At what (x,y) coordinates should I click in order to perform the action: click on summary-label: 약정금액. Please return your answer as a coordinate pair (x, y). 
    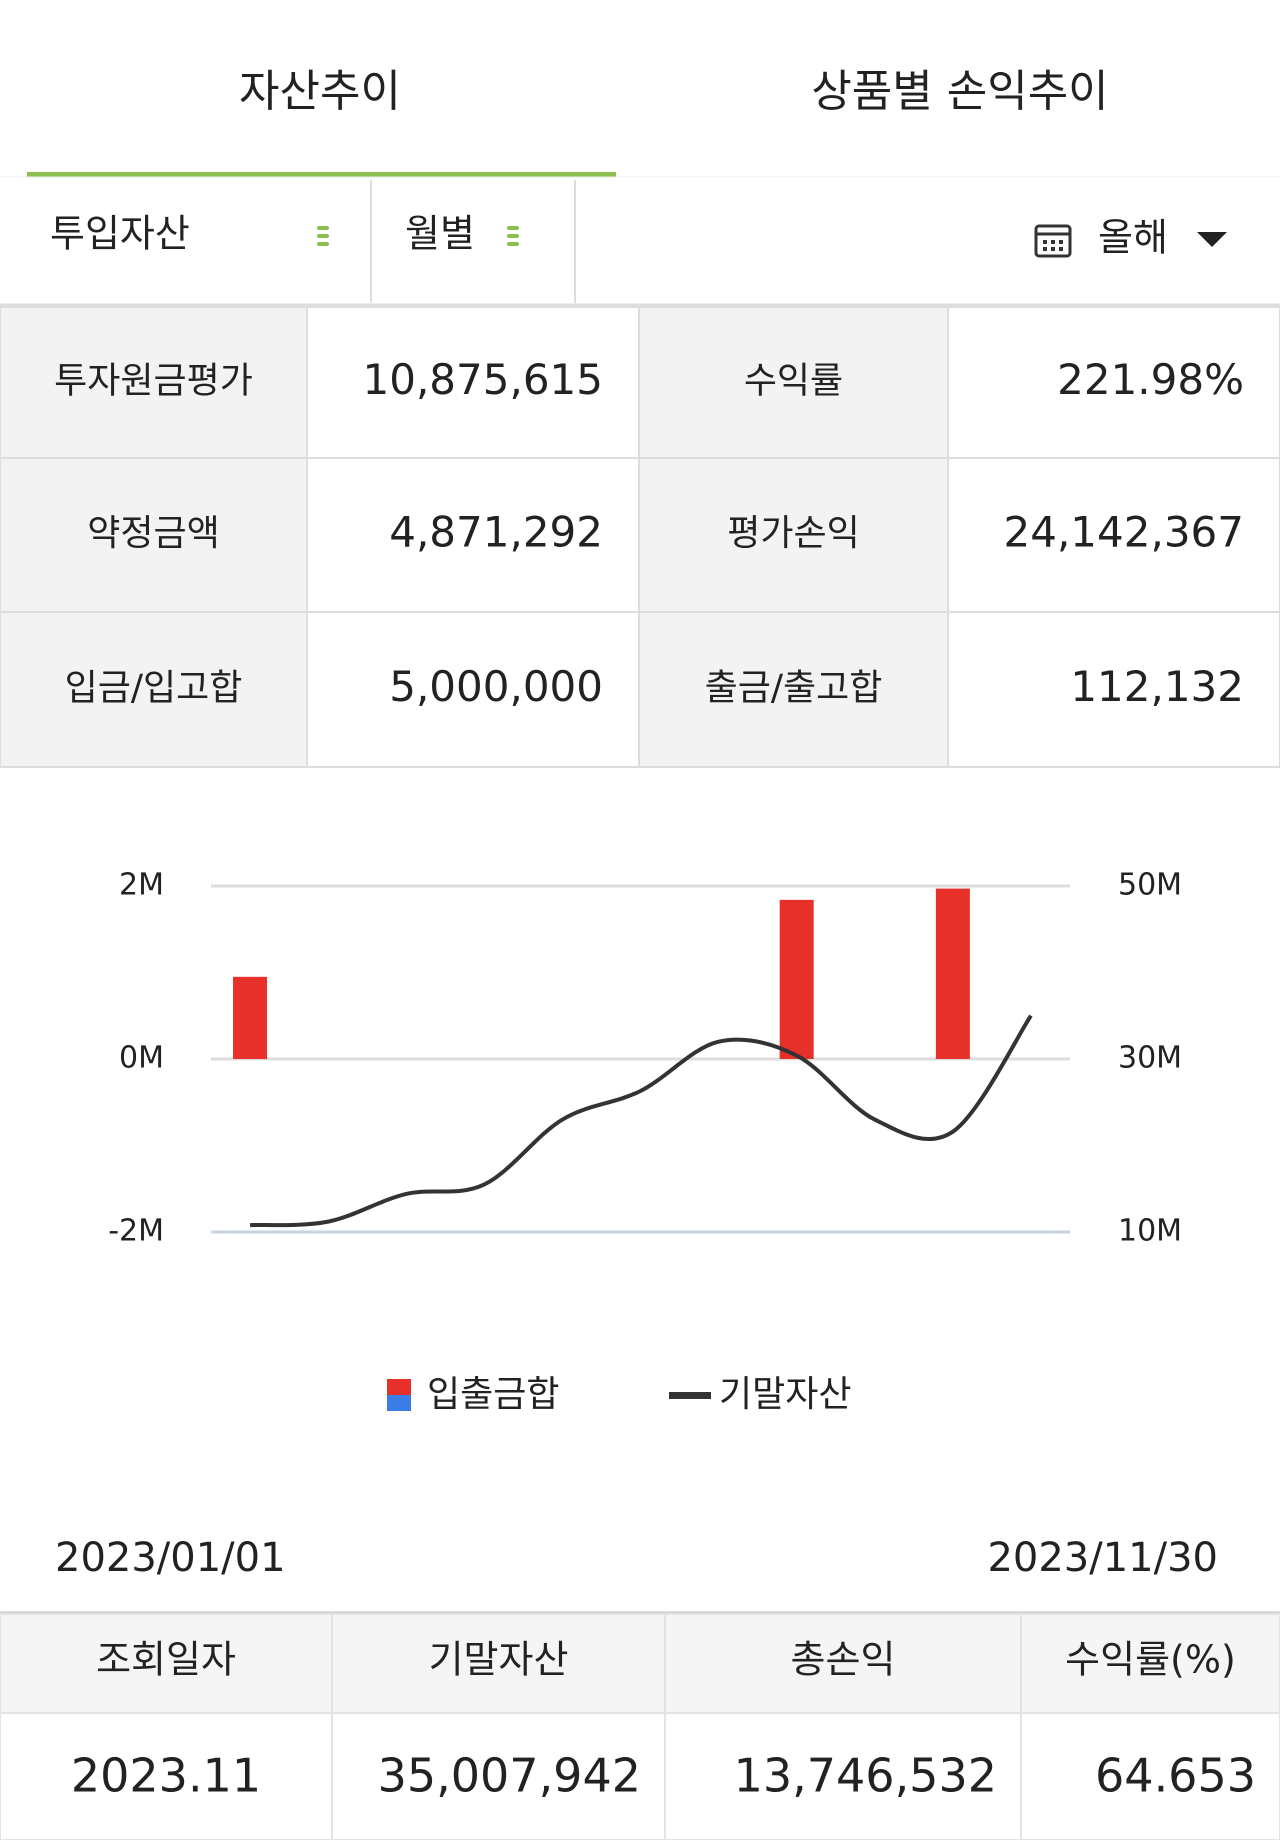
    Looking at the image, I should click on (153, 533).